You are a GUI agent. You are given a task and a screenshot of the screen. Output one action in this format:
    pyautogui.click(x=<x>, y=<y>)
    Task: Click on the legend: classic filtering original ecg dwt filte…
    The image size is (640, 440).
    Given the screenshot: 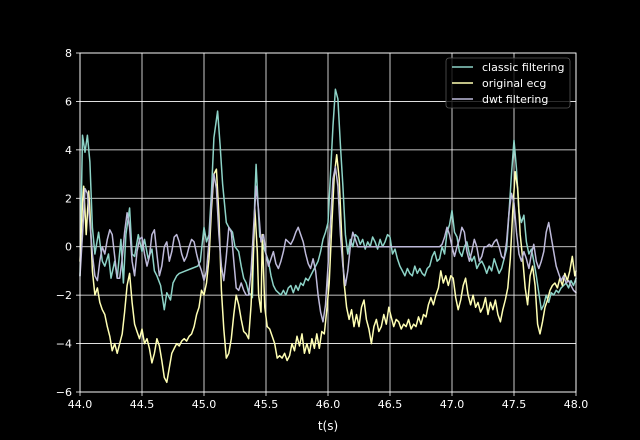 What is the action you would take?
    pyautogui.click(x=508, y=83)
    